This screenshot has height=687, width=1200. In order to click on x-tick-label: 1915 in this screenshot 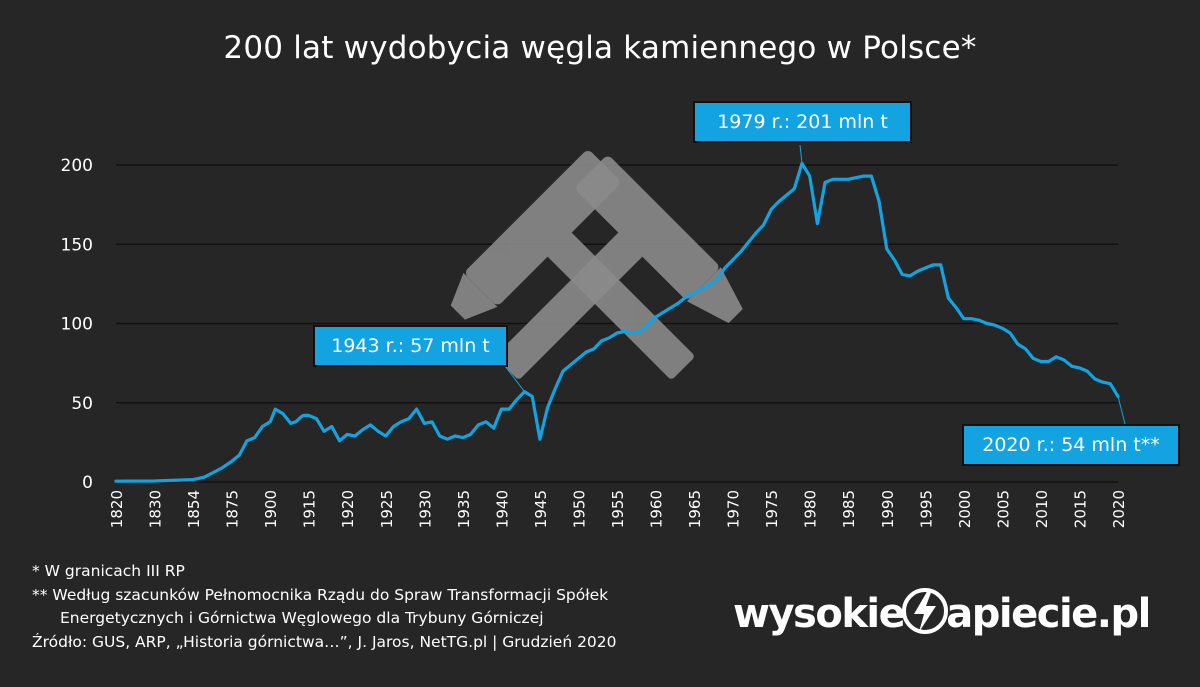, I will do `click(310, 509)`.